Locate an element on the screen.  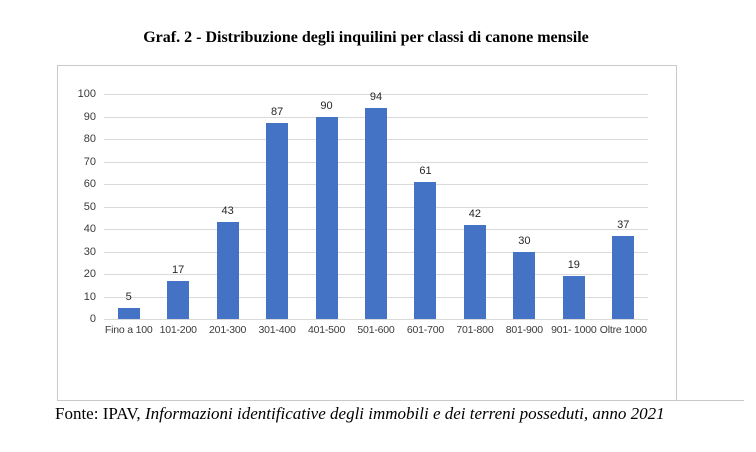
x-tick-label: 901- 1000 is located at coordinates (574, 330).